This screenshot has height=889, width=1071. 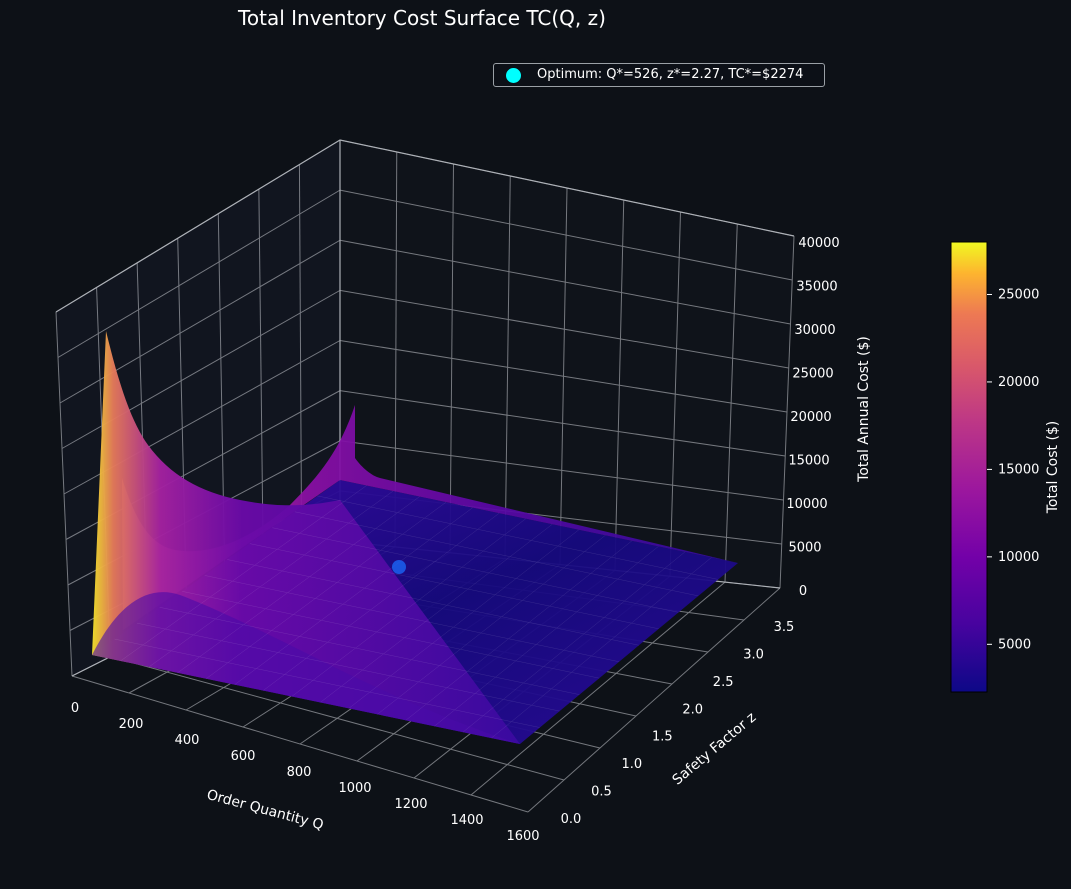 What do you see at coordinates (804, 548) in the screenshot?
I see `z-tick-label: 5000` at bounding box center [804, 548].